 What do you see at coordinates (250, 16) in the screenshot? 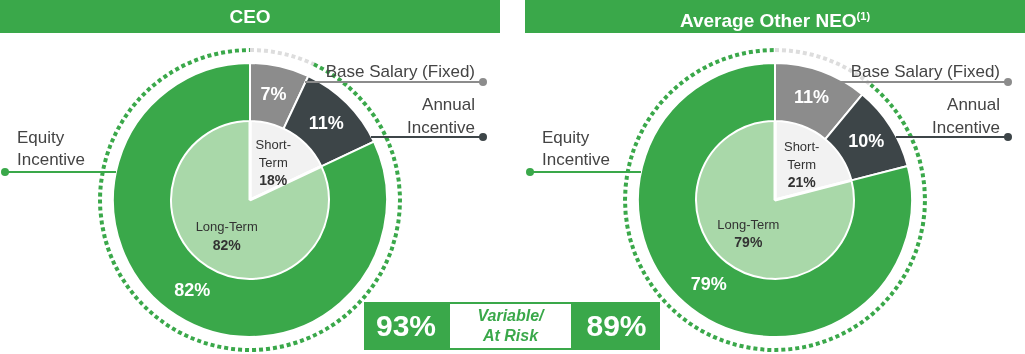
I see `chart-title: CEO` at bounding box center [250, 16].